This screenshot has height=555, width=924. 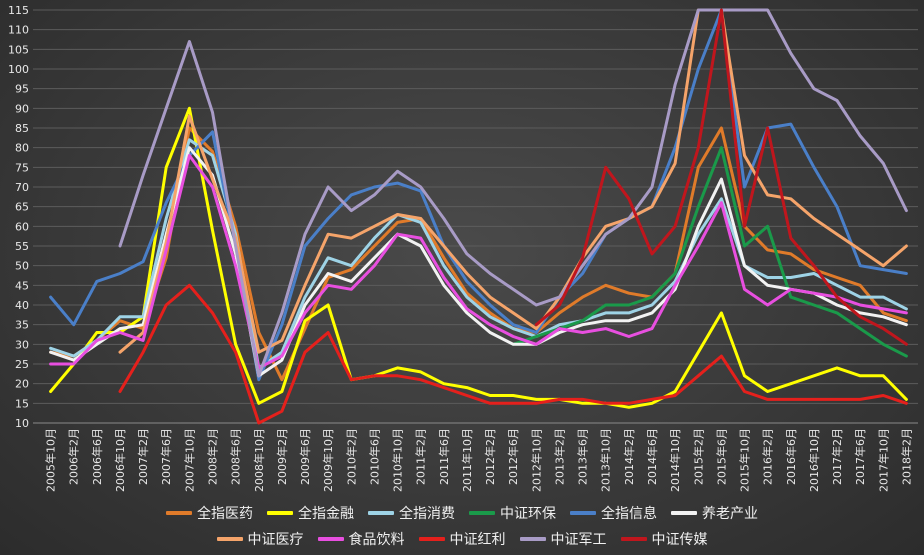 I want to click on x-tick-label: 2006年2月, so click(x=74, y=456).